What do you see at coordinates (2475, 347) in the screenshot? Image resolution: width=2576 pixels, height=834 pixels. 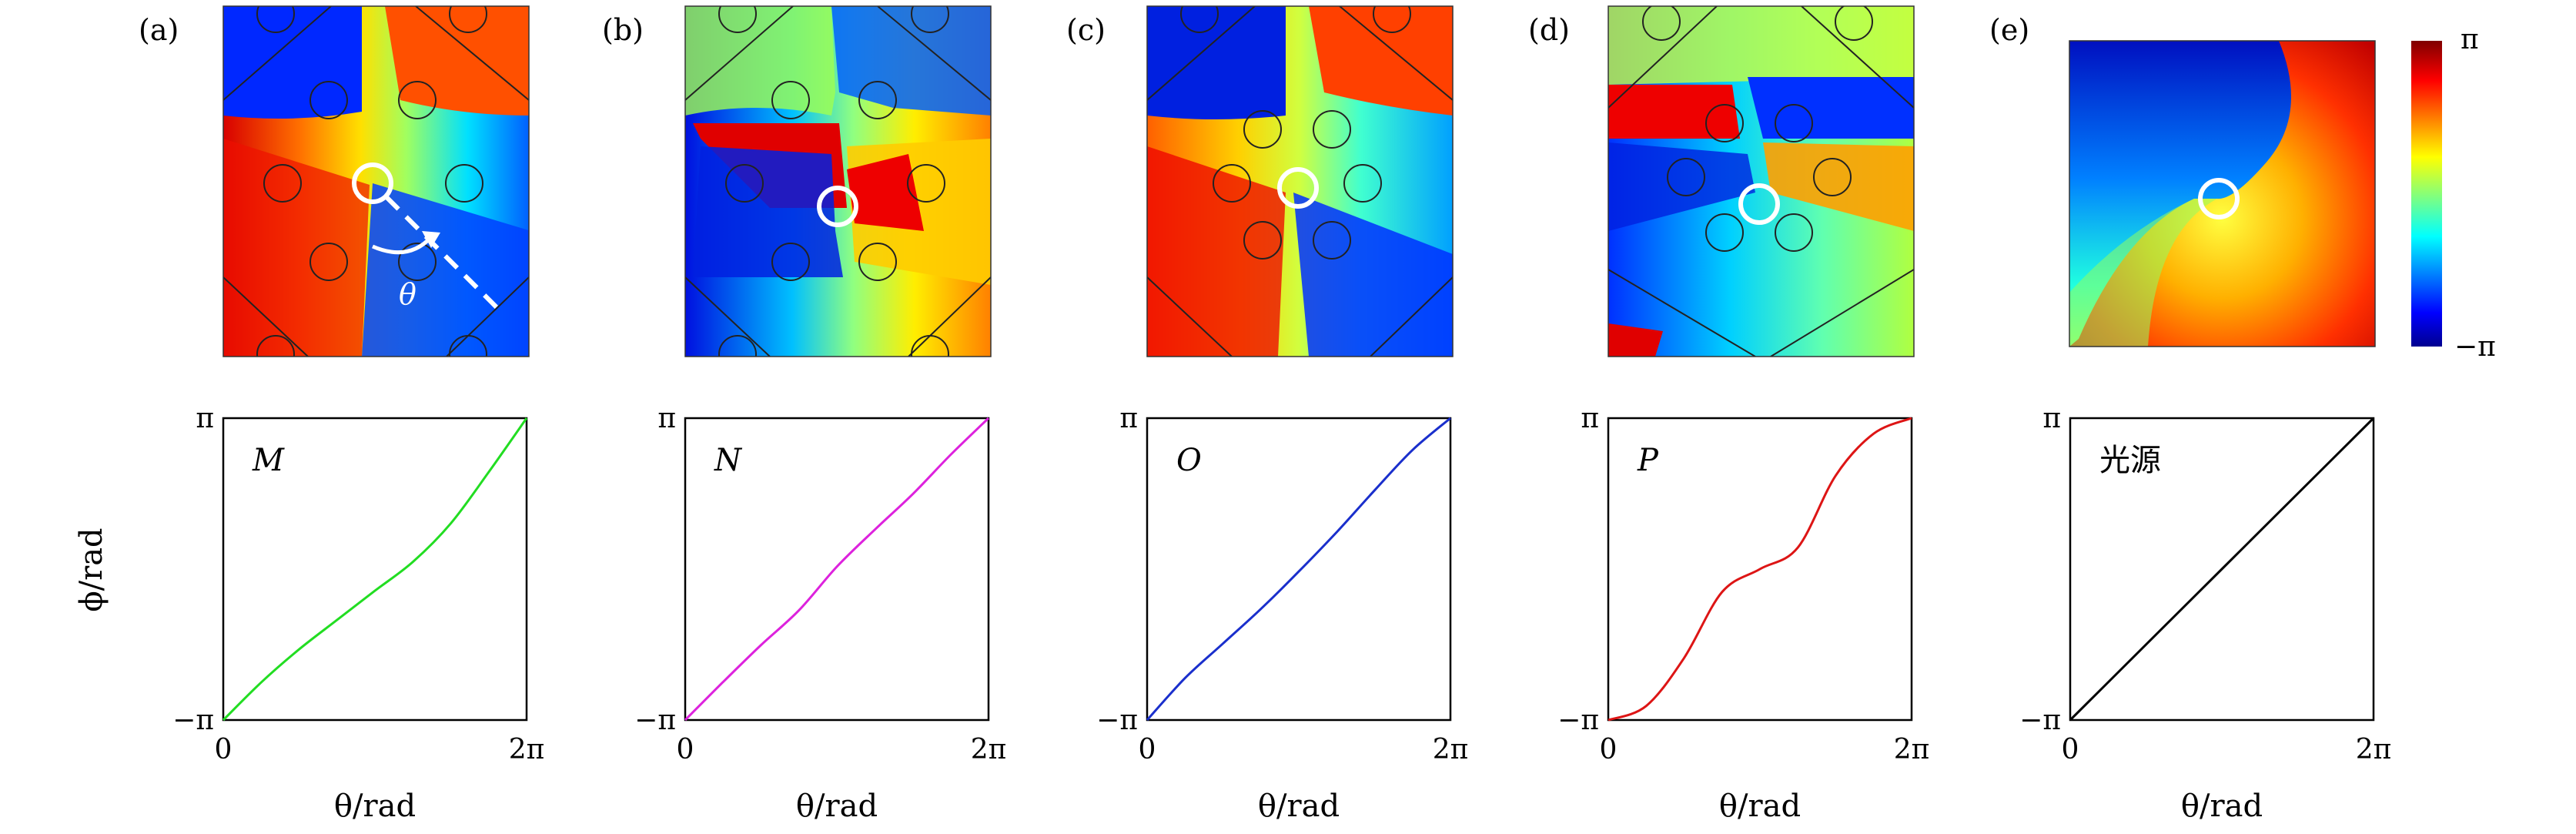 I see `colorbar-min-label: −π` at bounding box center [2475, 347].